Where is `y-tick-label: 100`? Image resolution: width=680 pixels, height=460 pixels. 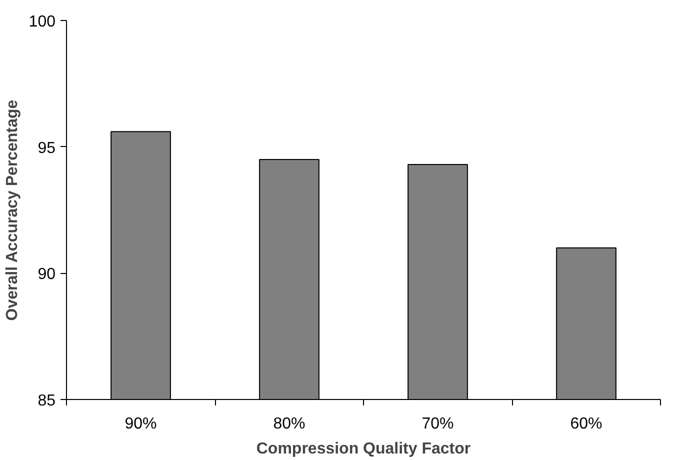
y-tick-label: 100 is located at coordinates (42, 22).